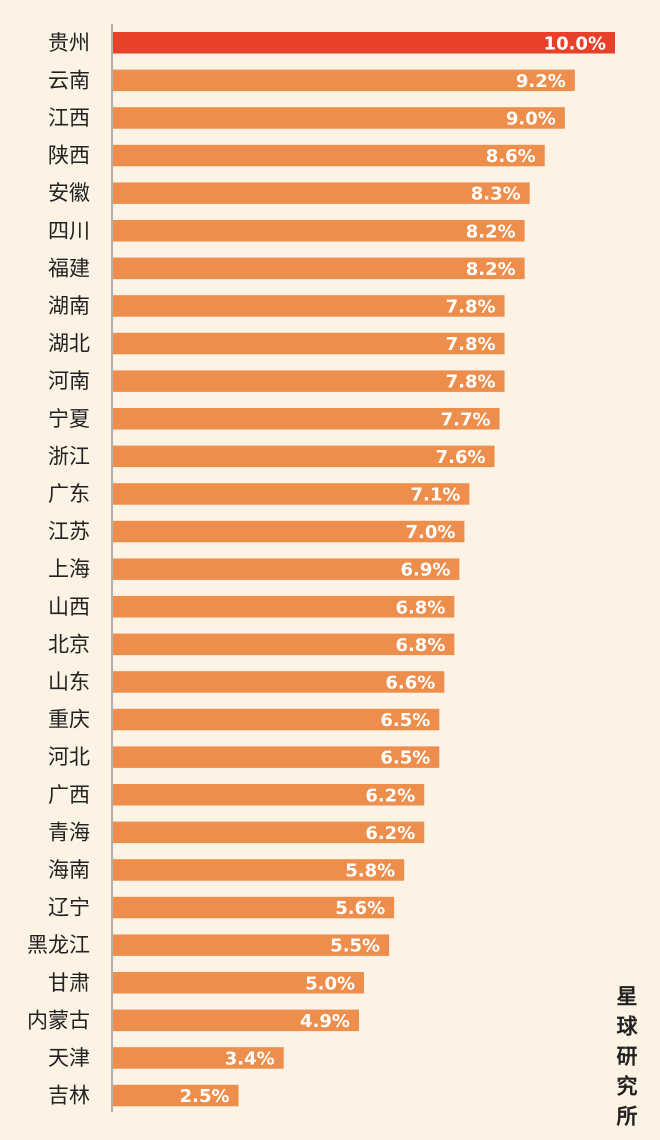 The image size is (660, 1140). What do you see at coordinates (69, 43) in the screenshot?
I see `category-label: 贵州` at bounding box center [69, 43].